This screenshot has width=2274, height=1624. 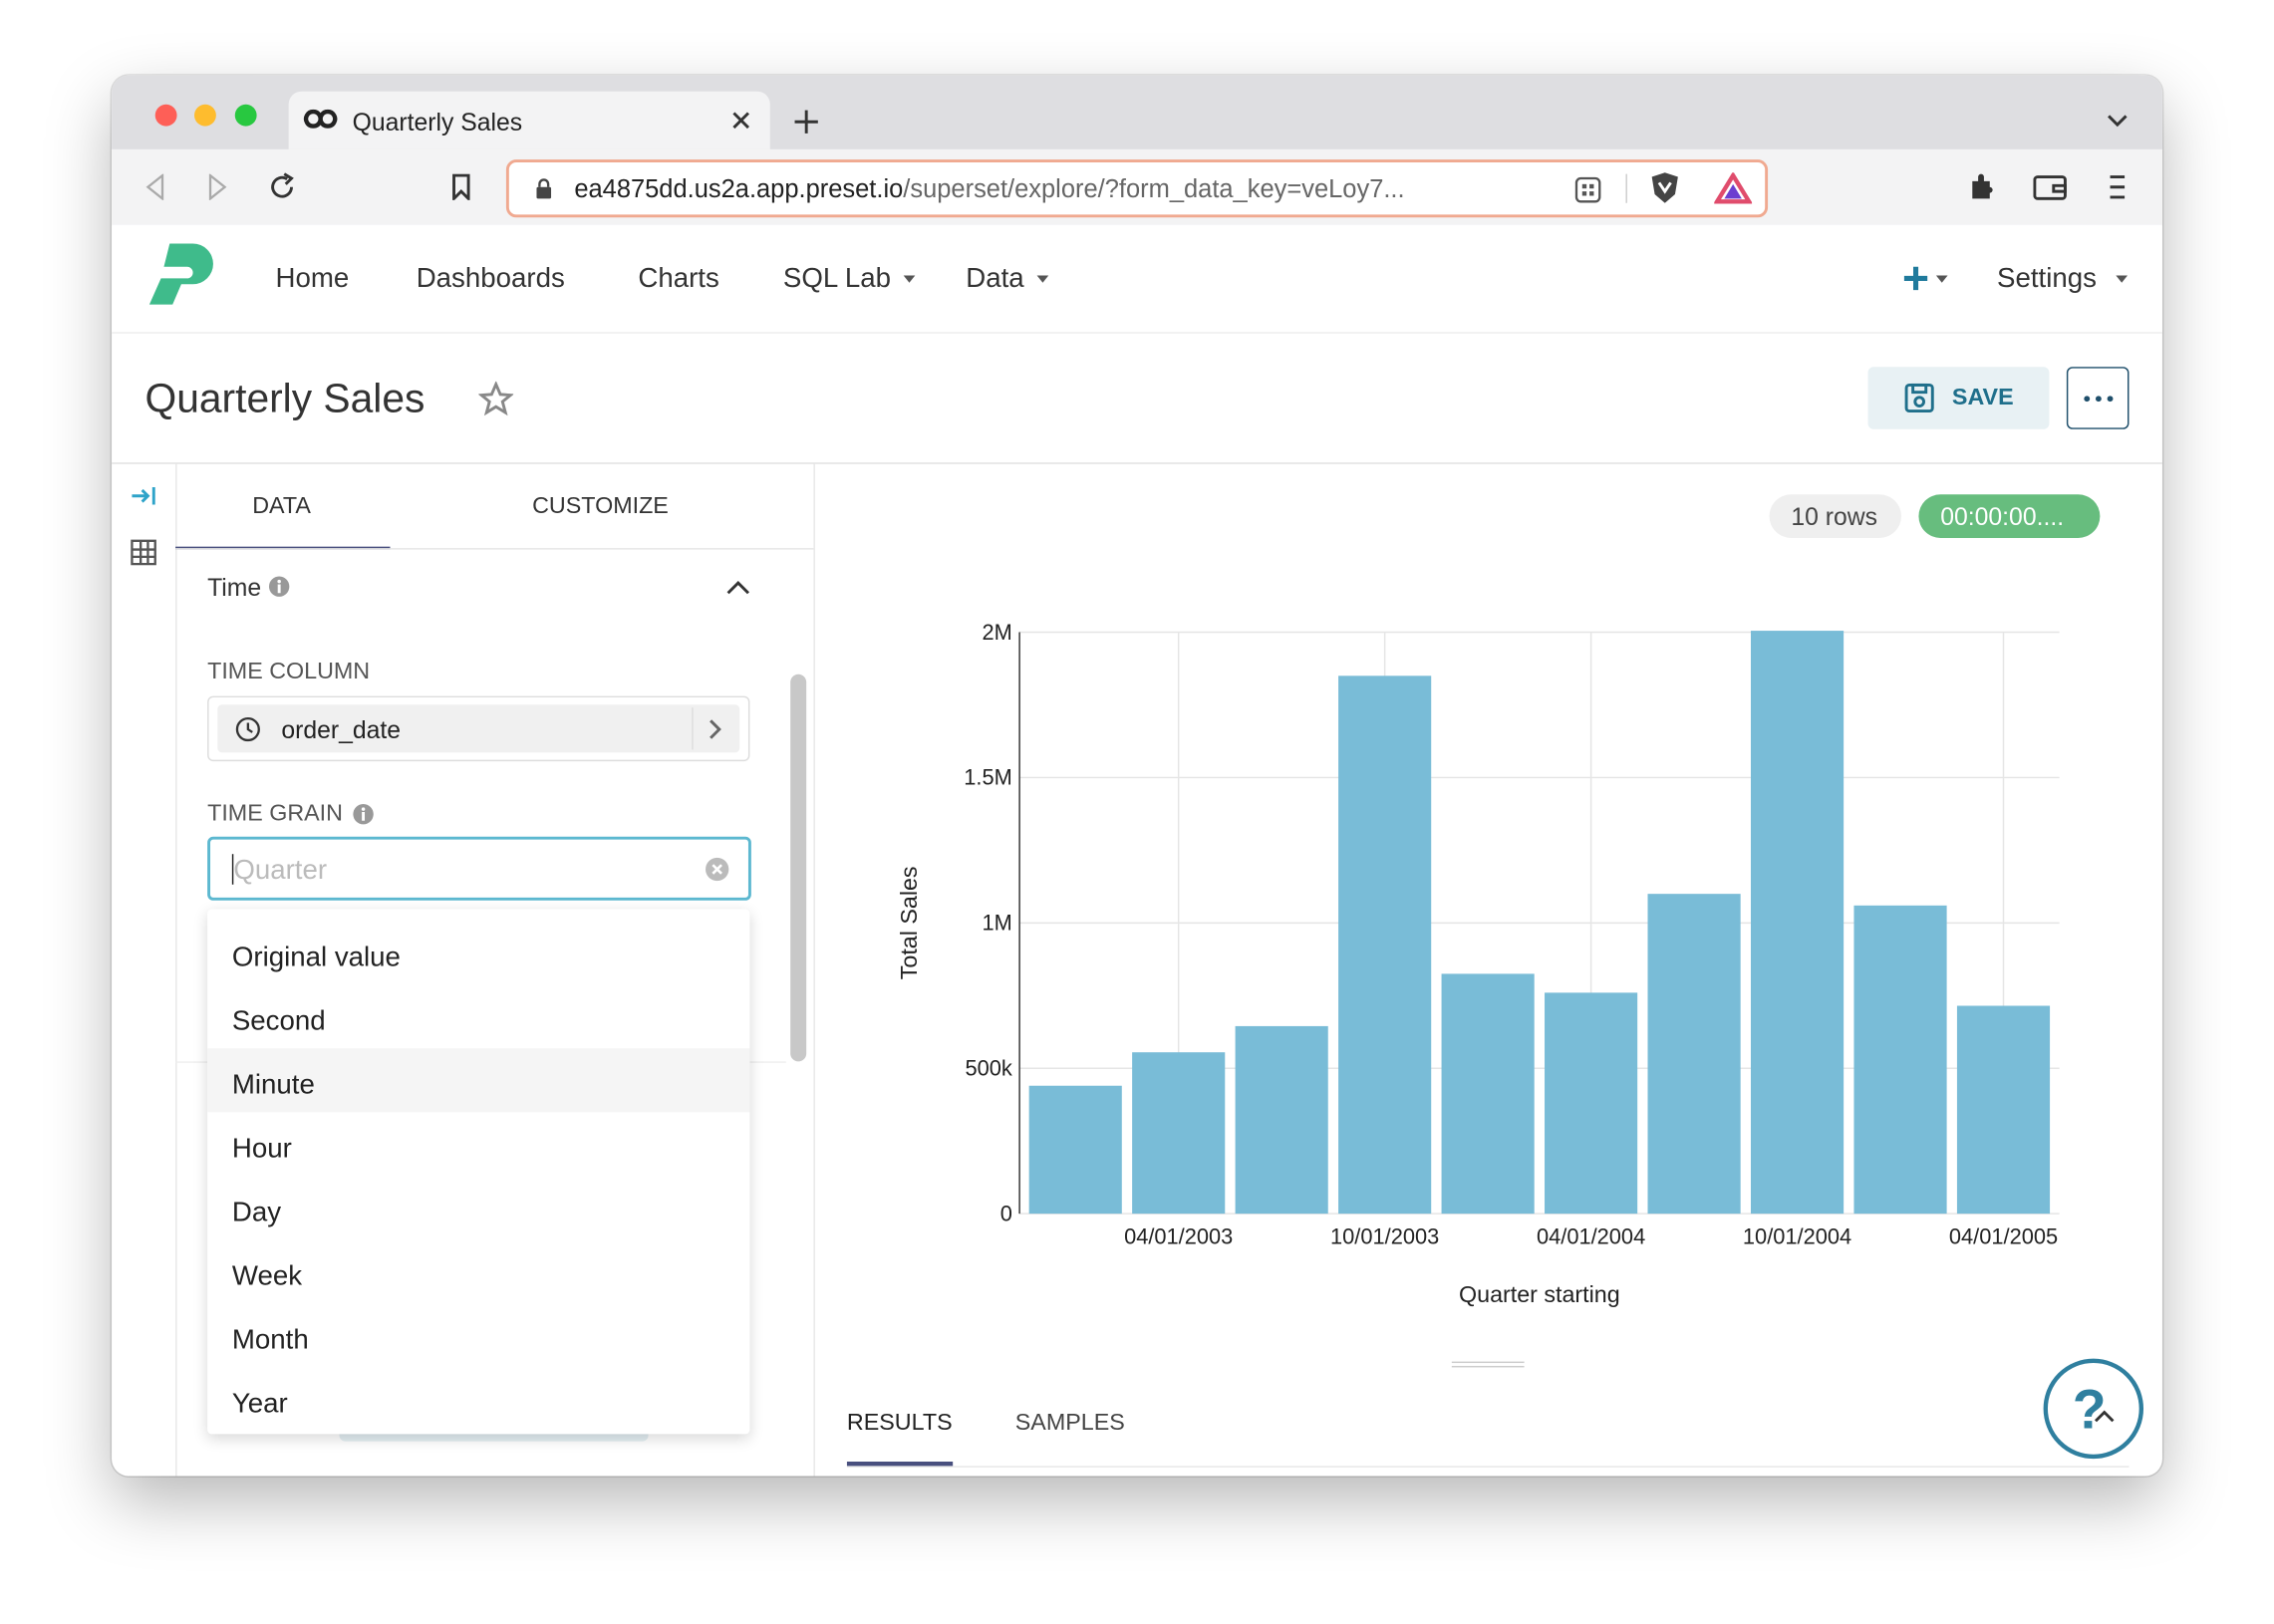 I want to click on url-divider, so click(x=1626, y=188).